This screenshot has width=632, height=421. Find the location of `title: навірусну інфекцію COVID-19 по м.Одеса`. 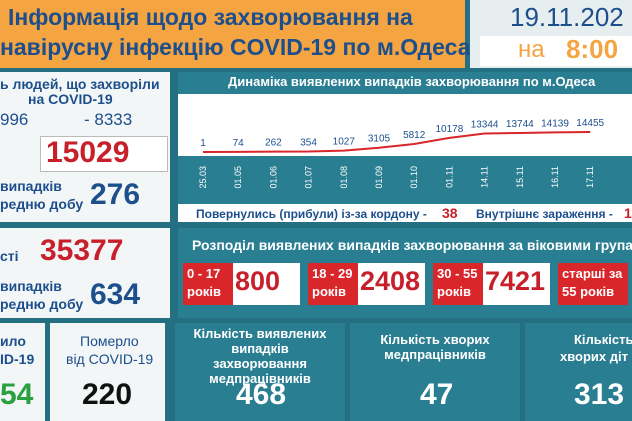

title: навірусну інфекцію COVID-19 по м.Одеса is located at coordinates (235, 47).